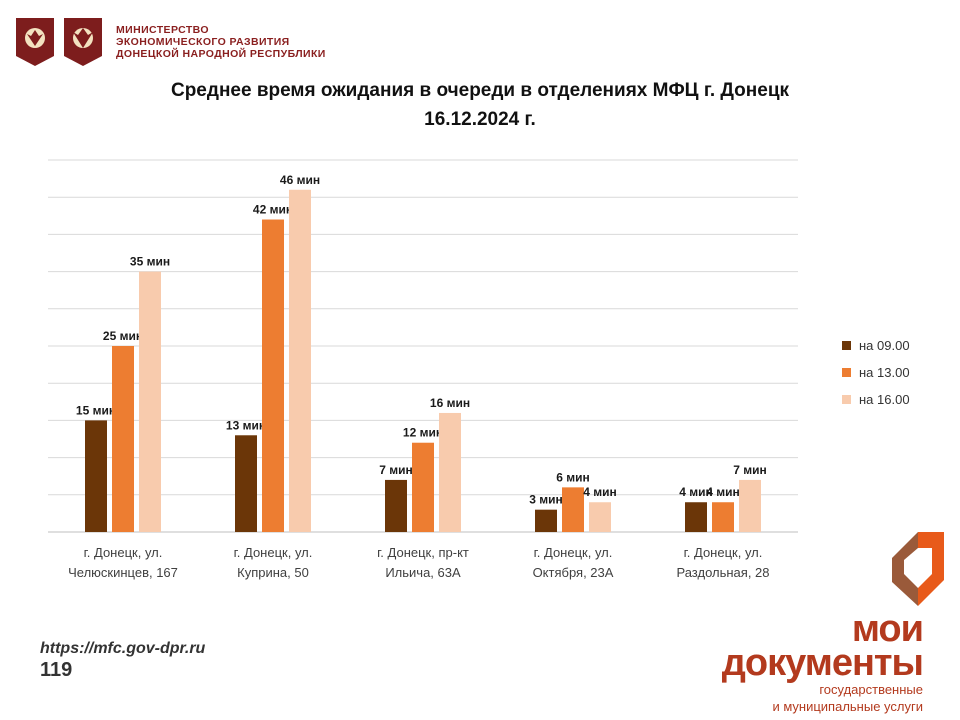  Describe the element at coordinates (35, 42) in the screenshot. I see `russia-emblem-icon` at that location.